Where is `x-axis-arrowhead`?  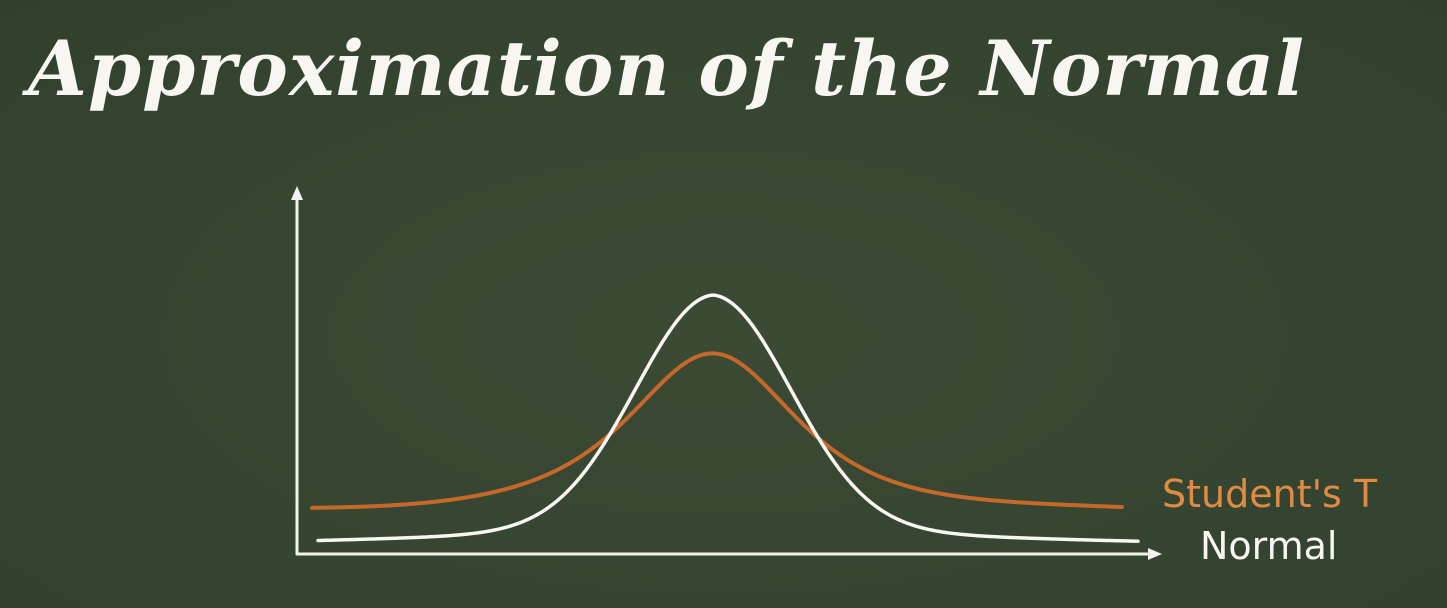
x-axis-arrowhead is located at coordinates (1155, 554).